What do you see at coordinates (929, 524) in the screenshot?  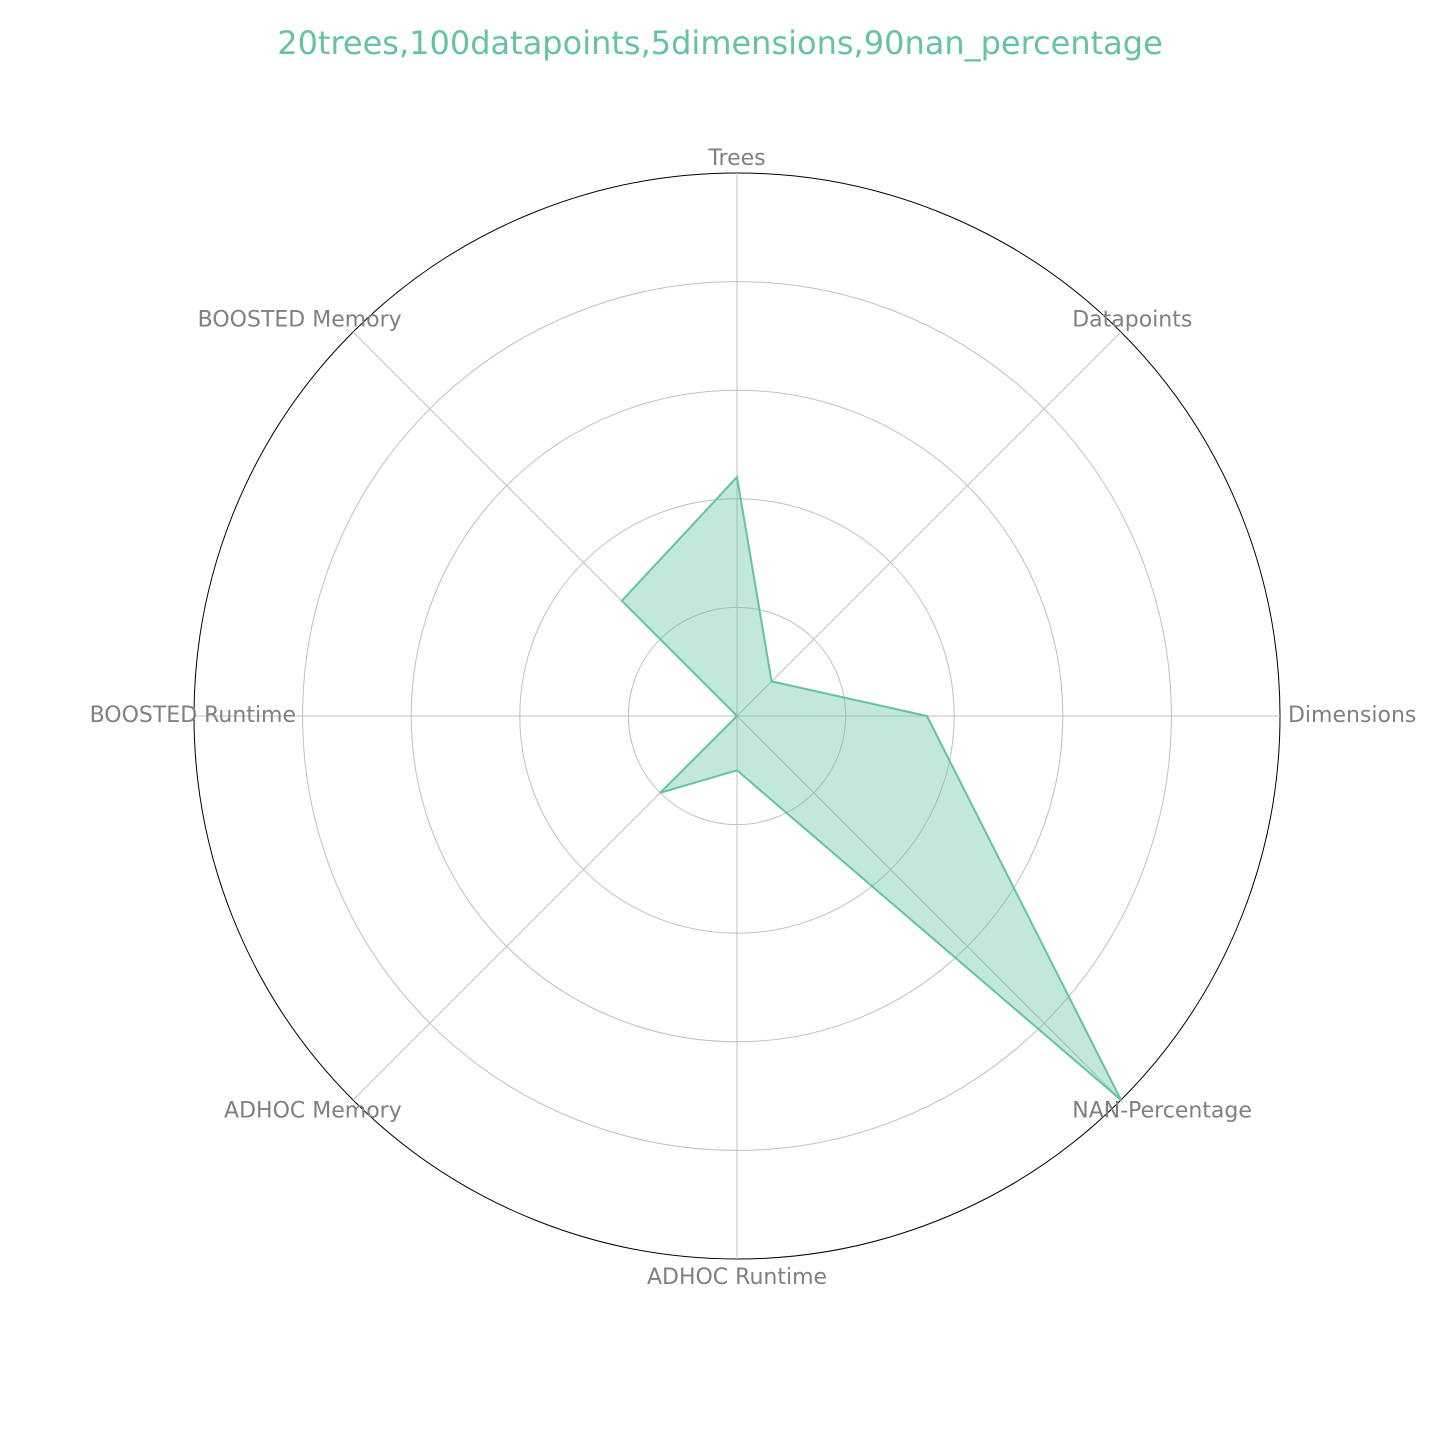 I see `spoke-datapoints` at bounding box center [929, 524].